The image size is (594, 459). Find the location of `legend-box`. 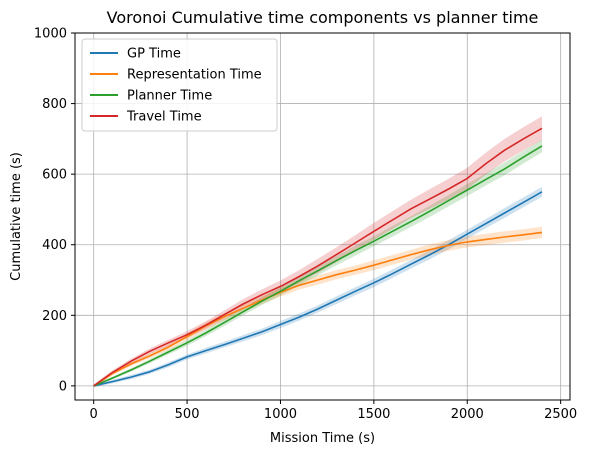

legend-box is located at coordinates (179, 85).